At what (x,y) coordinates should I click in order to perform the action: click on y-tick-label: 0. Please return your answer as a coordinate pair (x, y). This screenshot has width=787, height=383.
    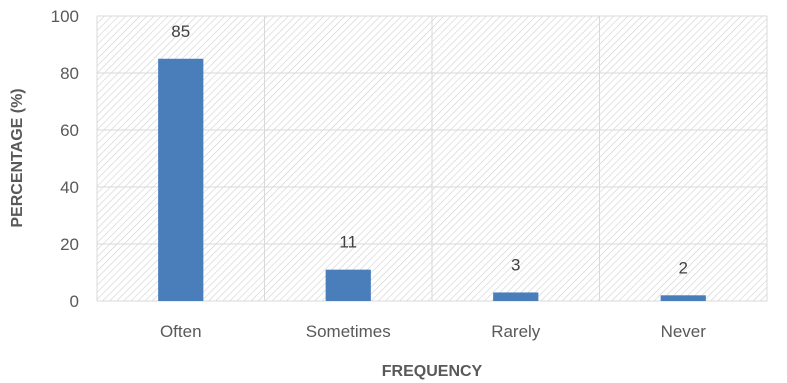
    Looking at the image, I should click on (74, 301).